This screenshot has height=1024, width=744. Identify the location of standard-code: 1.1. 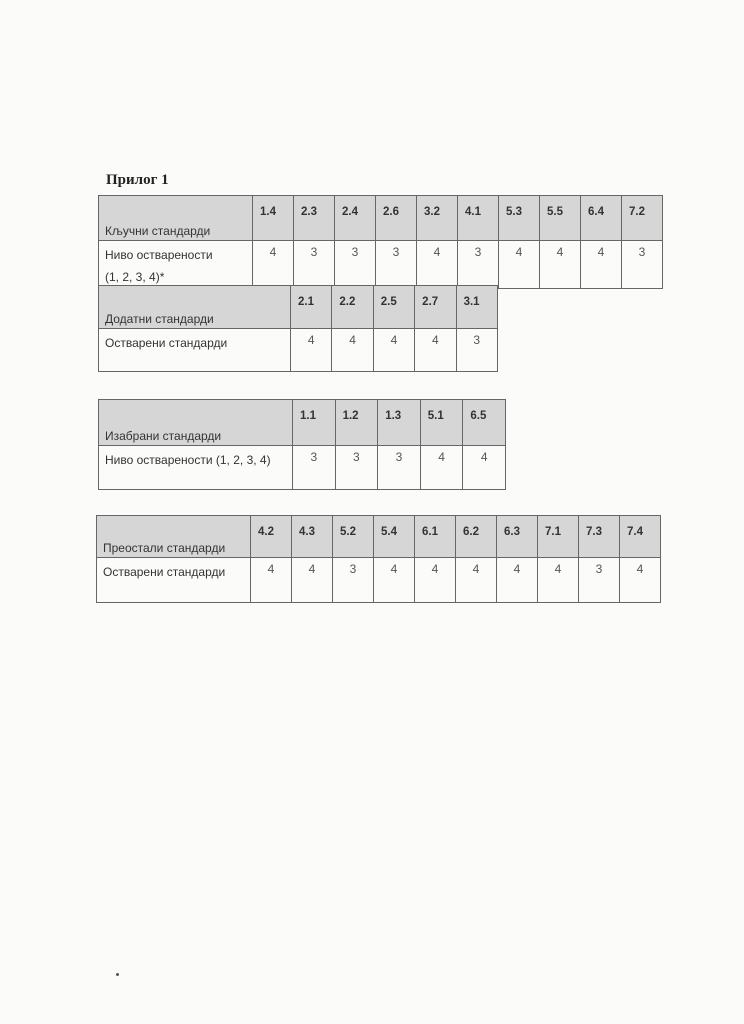
(314, 422).